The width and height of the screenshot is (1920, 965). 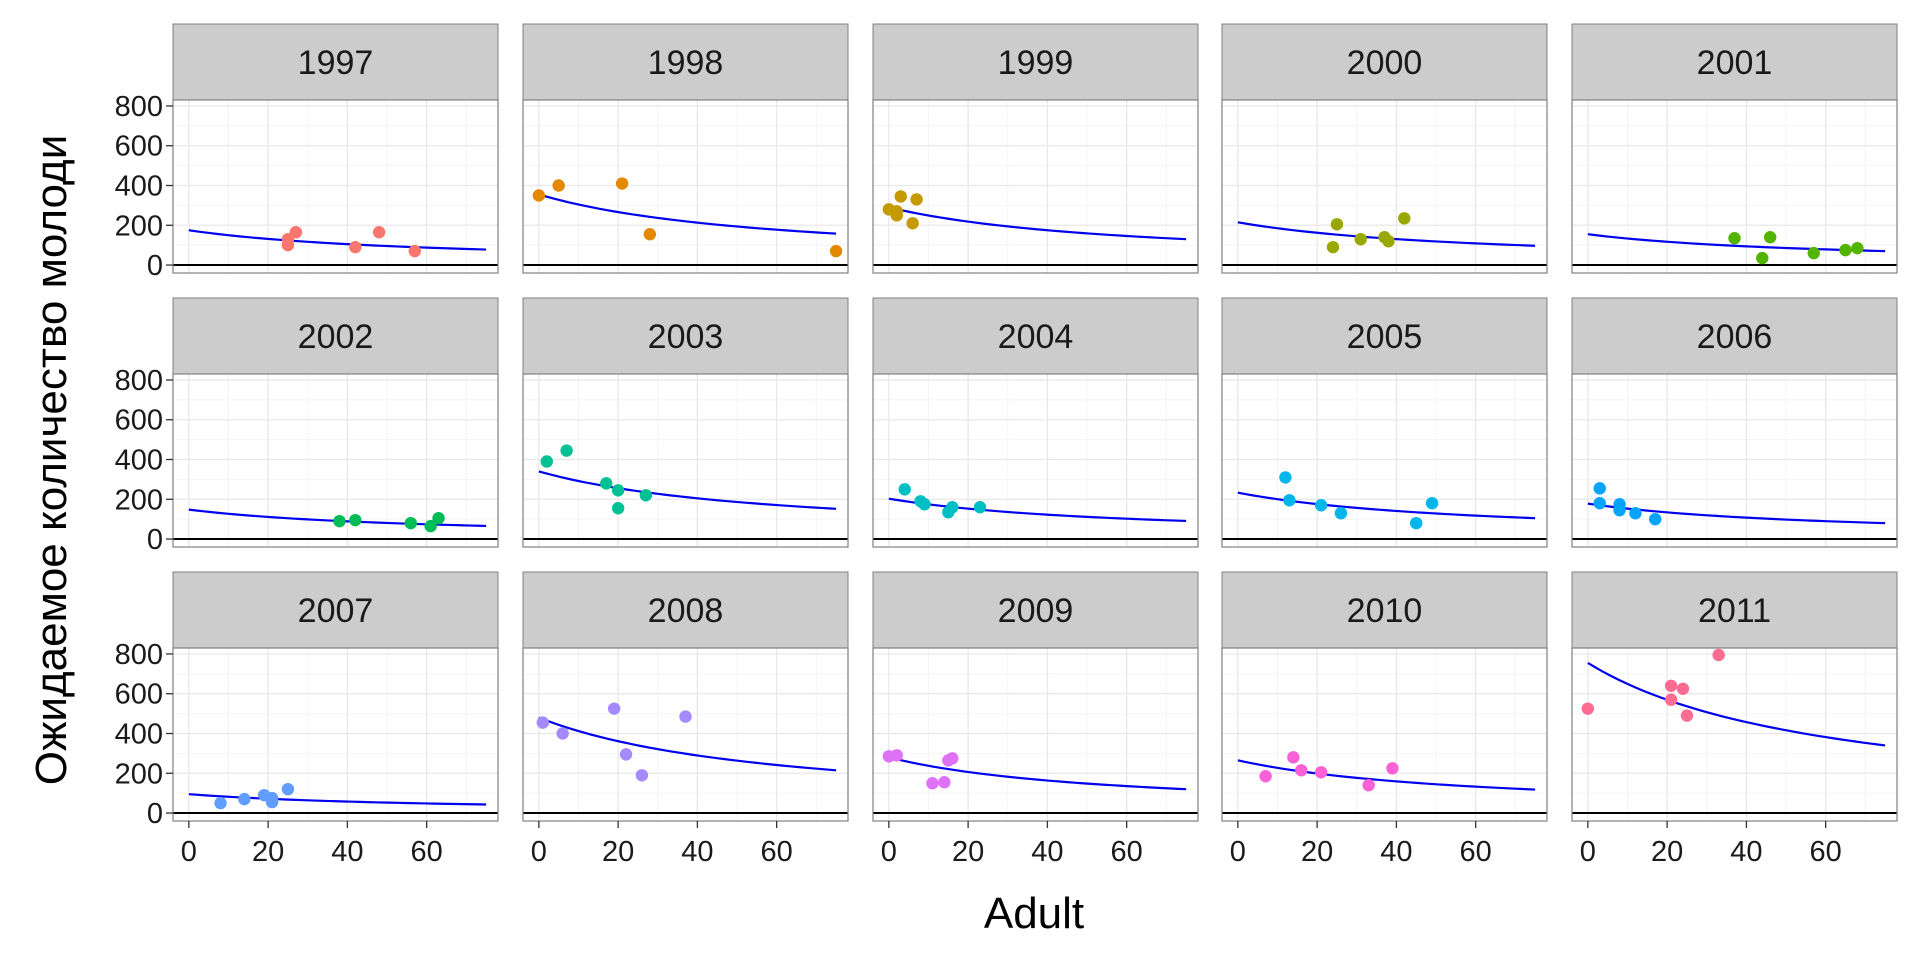 I want to click on facet-label: 1998, so click(x=686, y=63).